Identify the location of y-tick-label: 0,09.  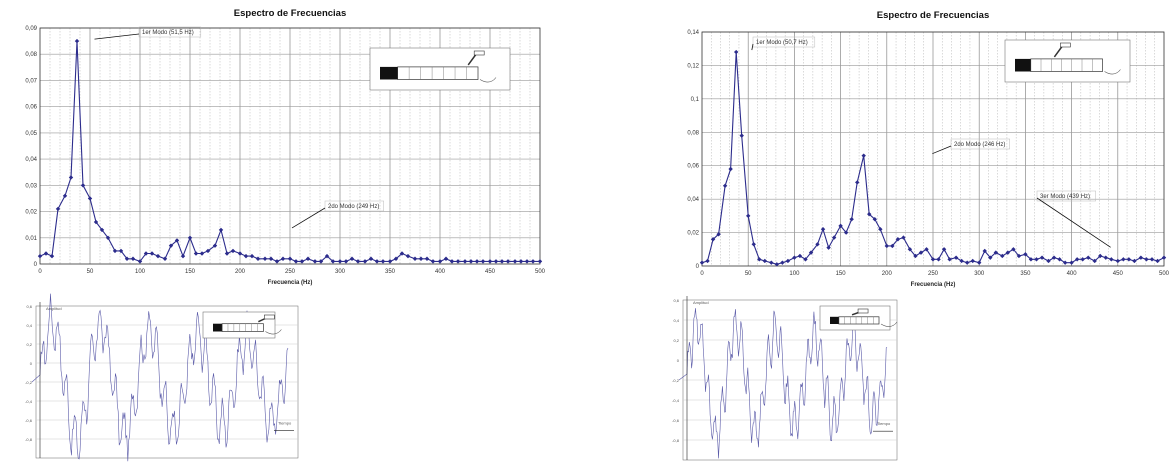
(31, 29).